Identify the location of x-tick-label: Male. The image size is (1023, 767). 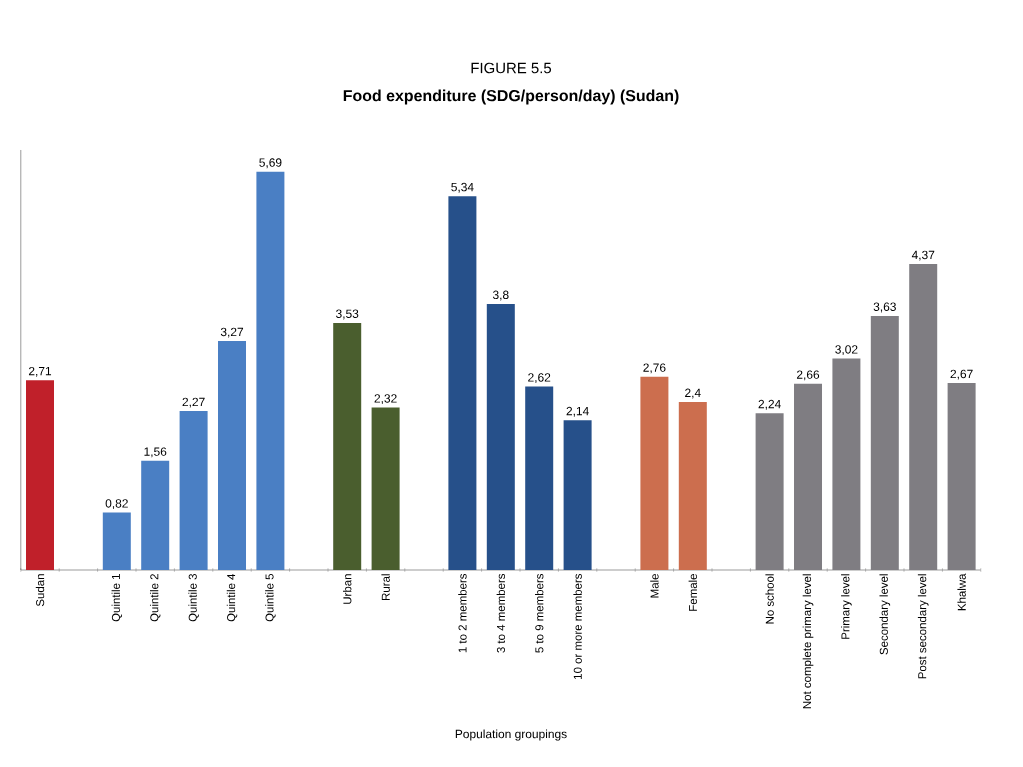
(654, 586).